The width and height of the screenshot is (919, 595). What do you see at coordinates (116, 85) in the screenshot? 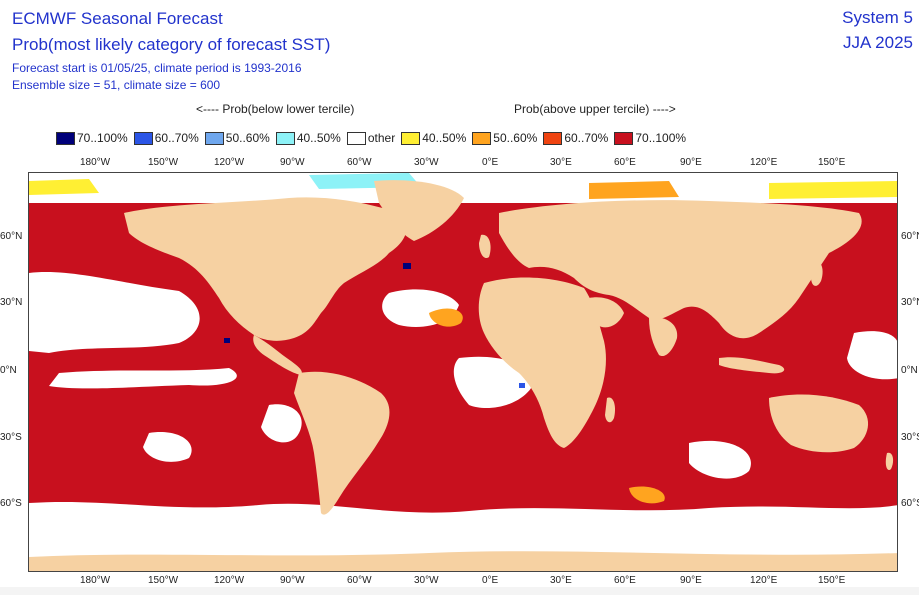
I see `ensemble-info: Ensemble size = 51, climate size = 600` at bounding box center [116, 85].